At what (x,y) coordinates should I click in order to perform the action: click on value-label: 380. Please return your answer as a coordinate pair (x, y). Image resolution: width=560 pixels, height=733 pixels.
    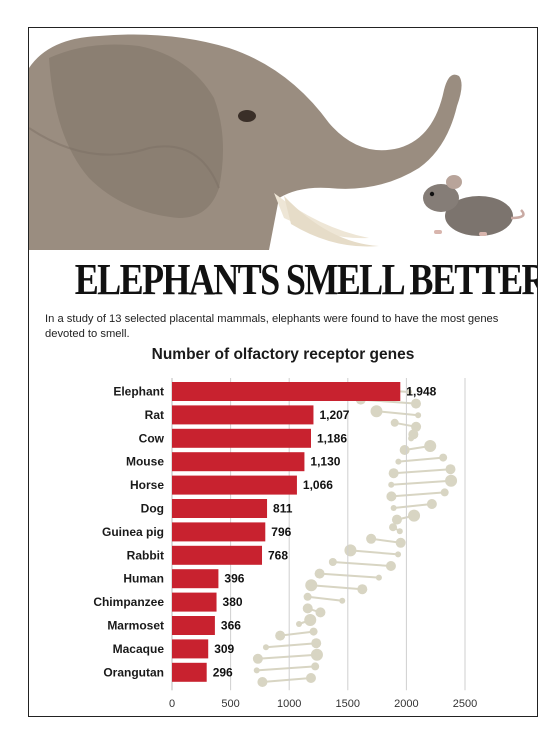
    Looking at the image, I should click on (233, 602).